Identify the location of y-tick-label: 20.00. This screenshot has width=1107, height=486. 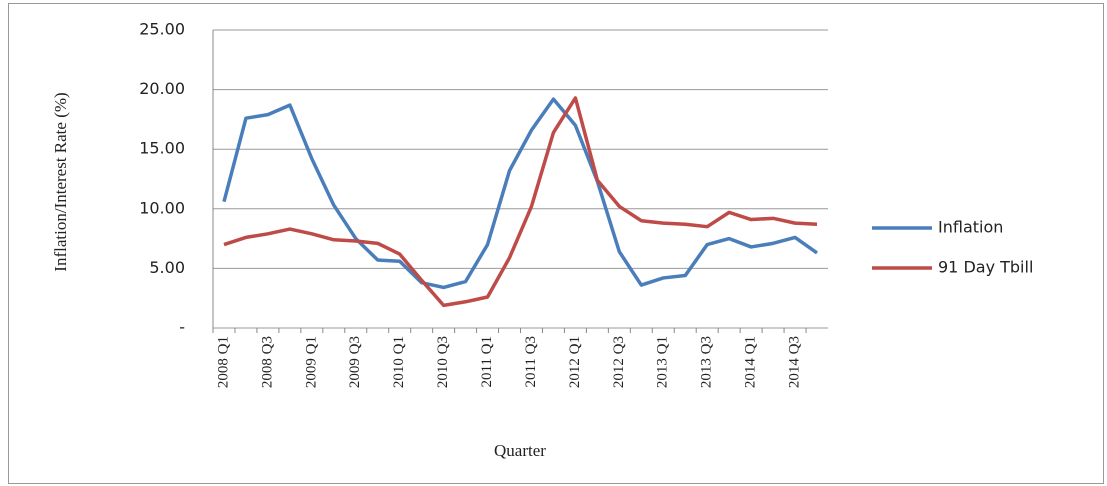
(162, 88).